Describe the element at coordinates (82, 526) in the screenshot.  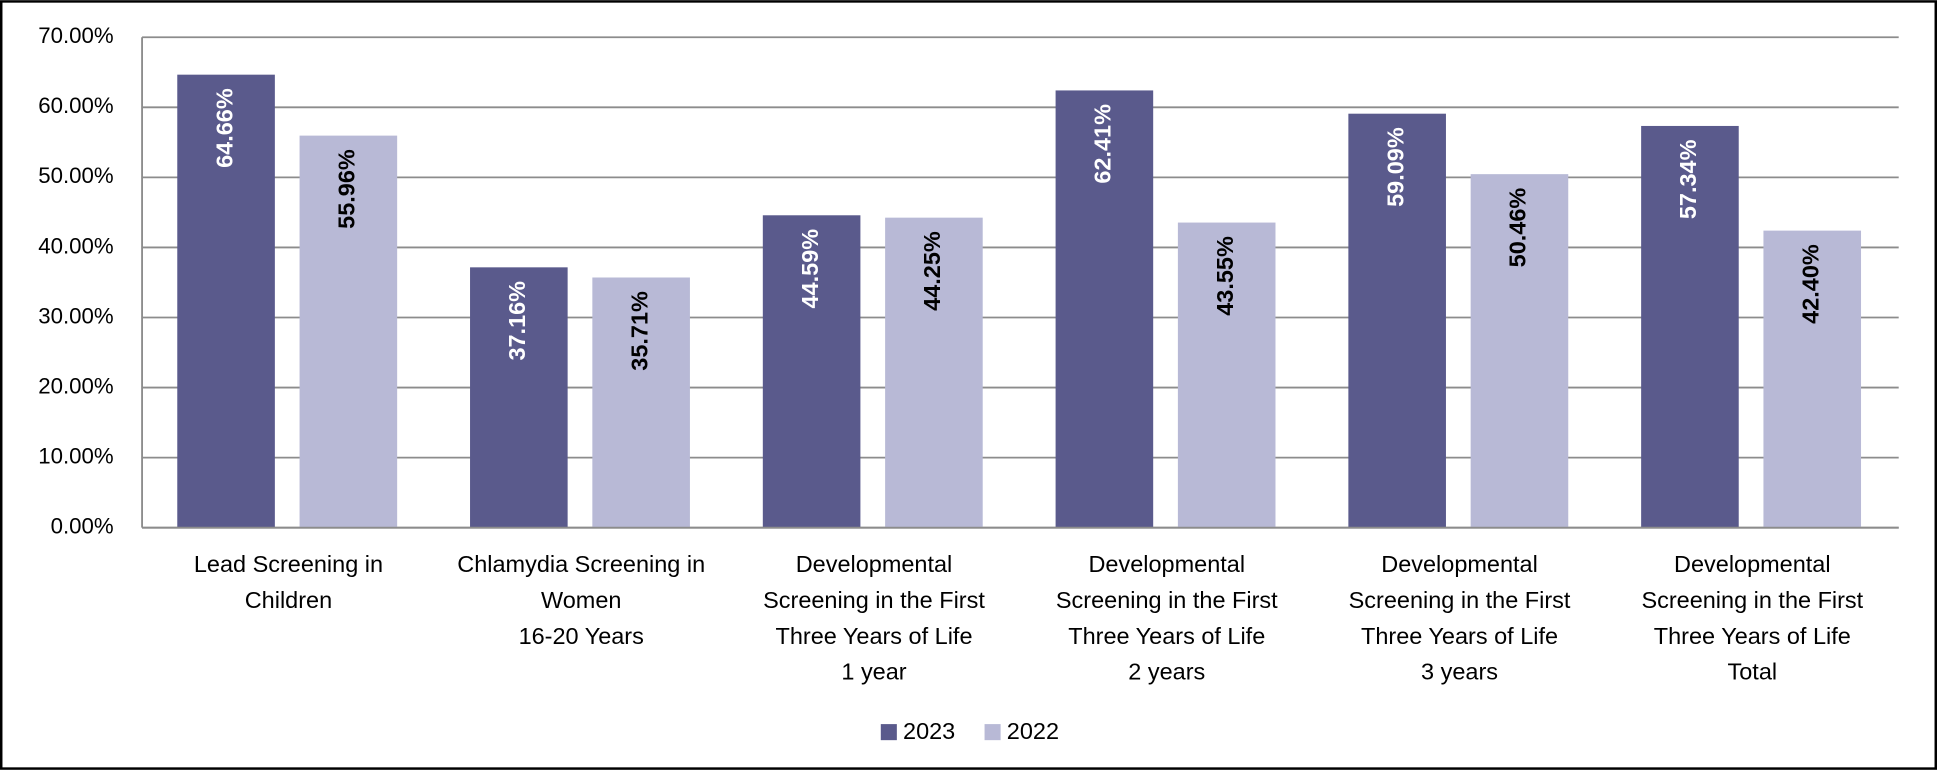
I see `y-tick-label: 0.00%` at that location.